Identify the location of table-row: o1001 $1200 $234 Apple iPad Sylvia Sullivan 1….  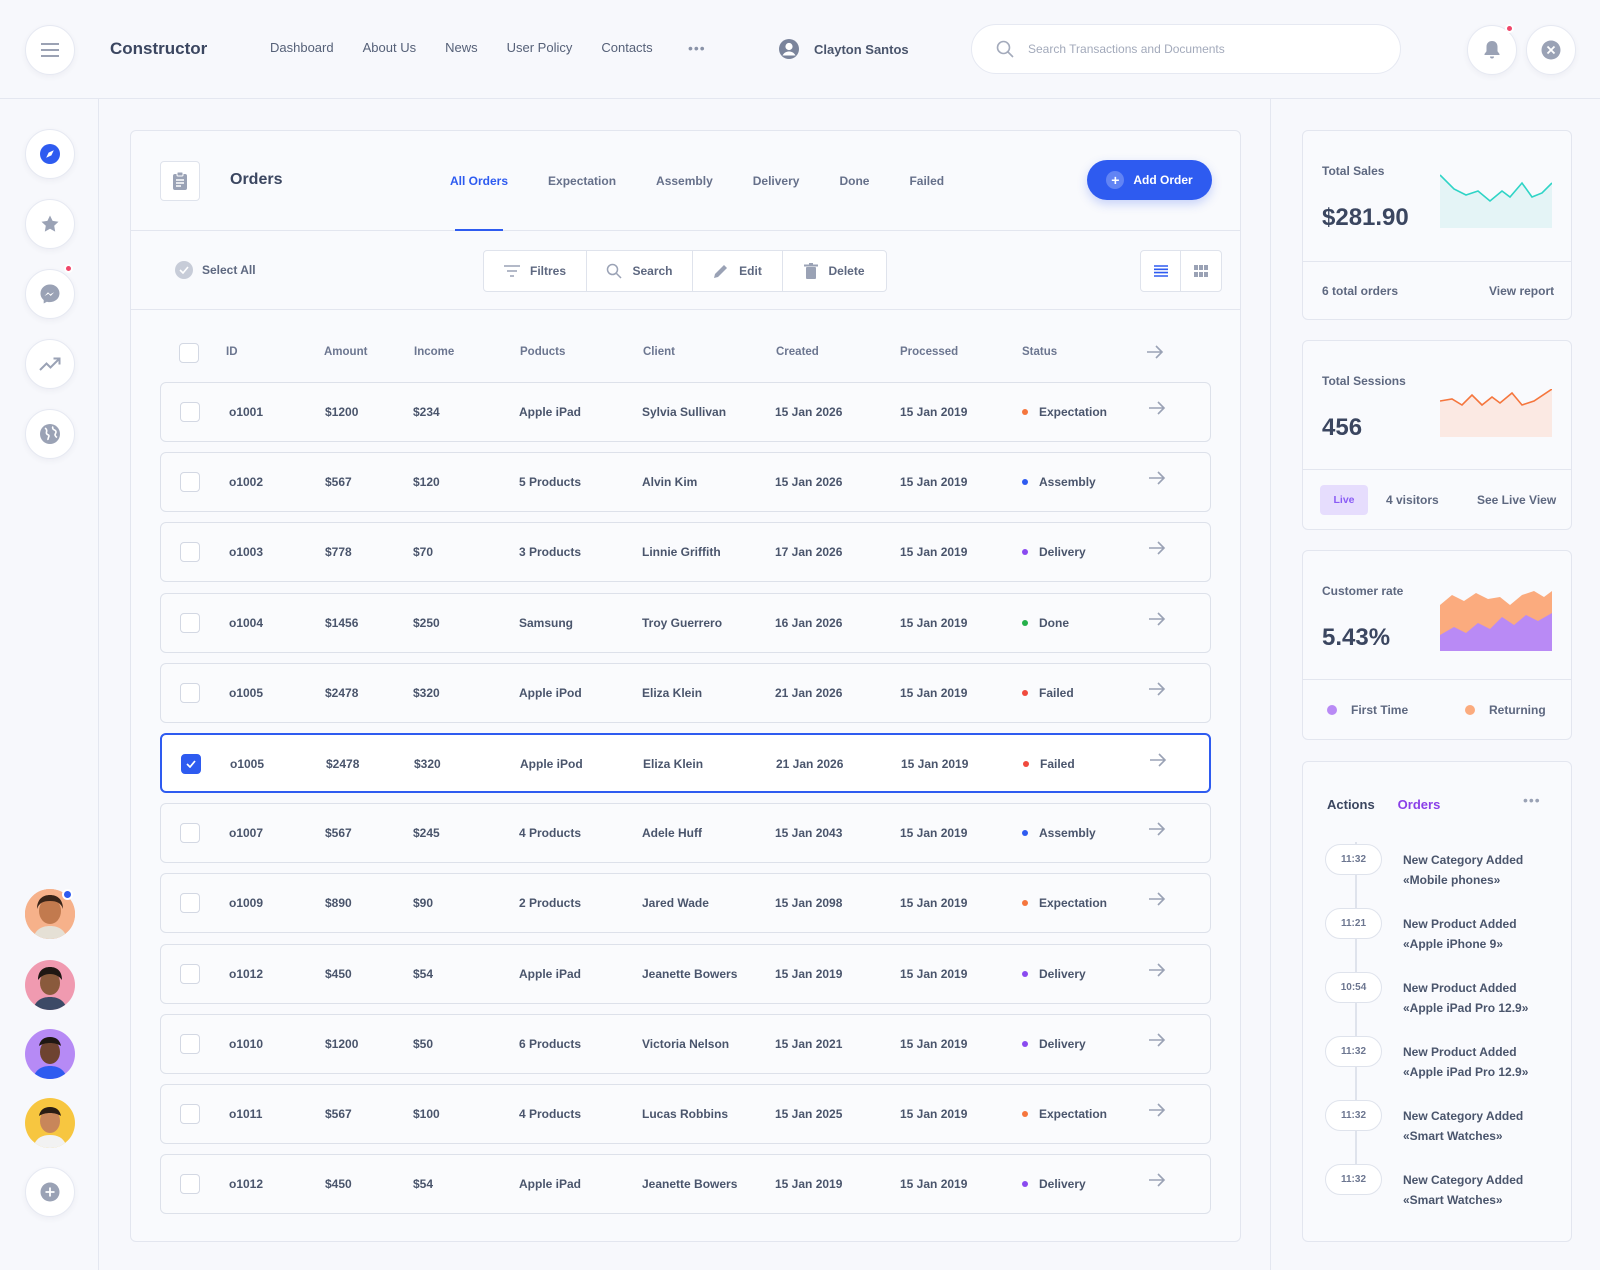
(685, 412).